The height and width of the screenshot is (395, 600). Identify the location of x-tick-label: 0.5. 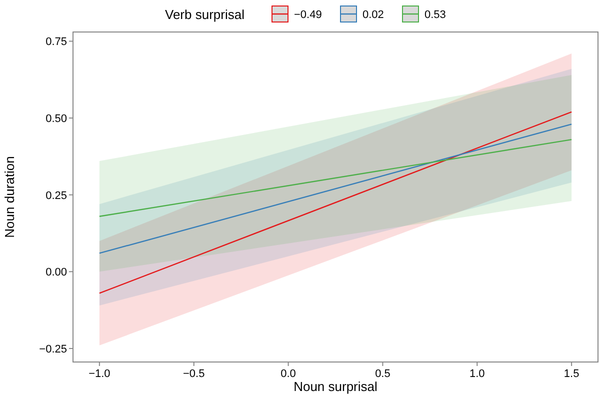
(382, 374).